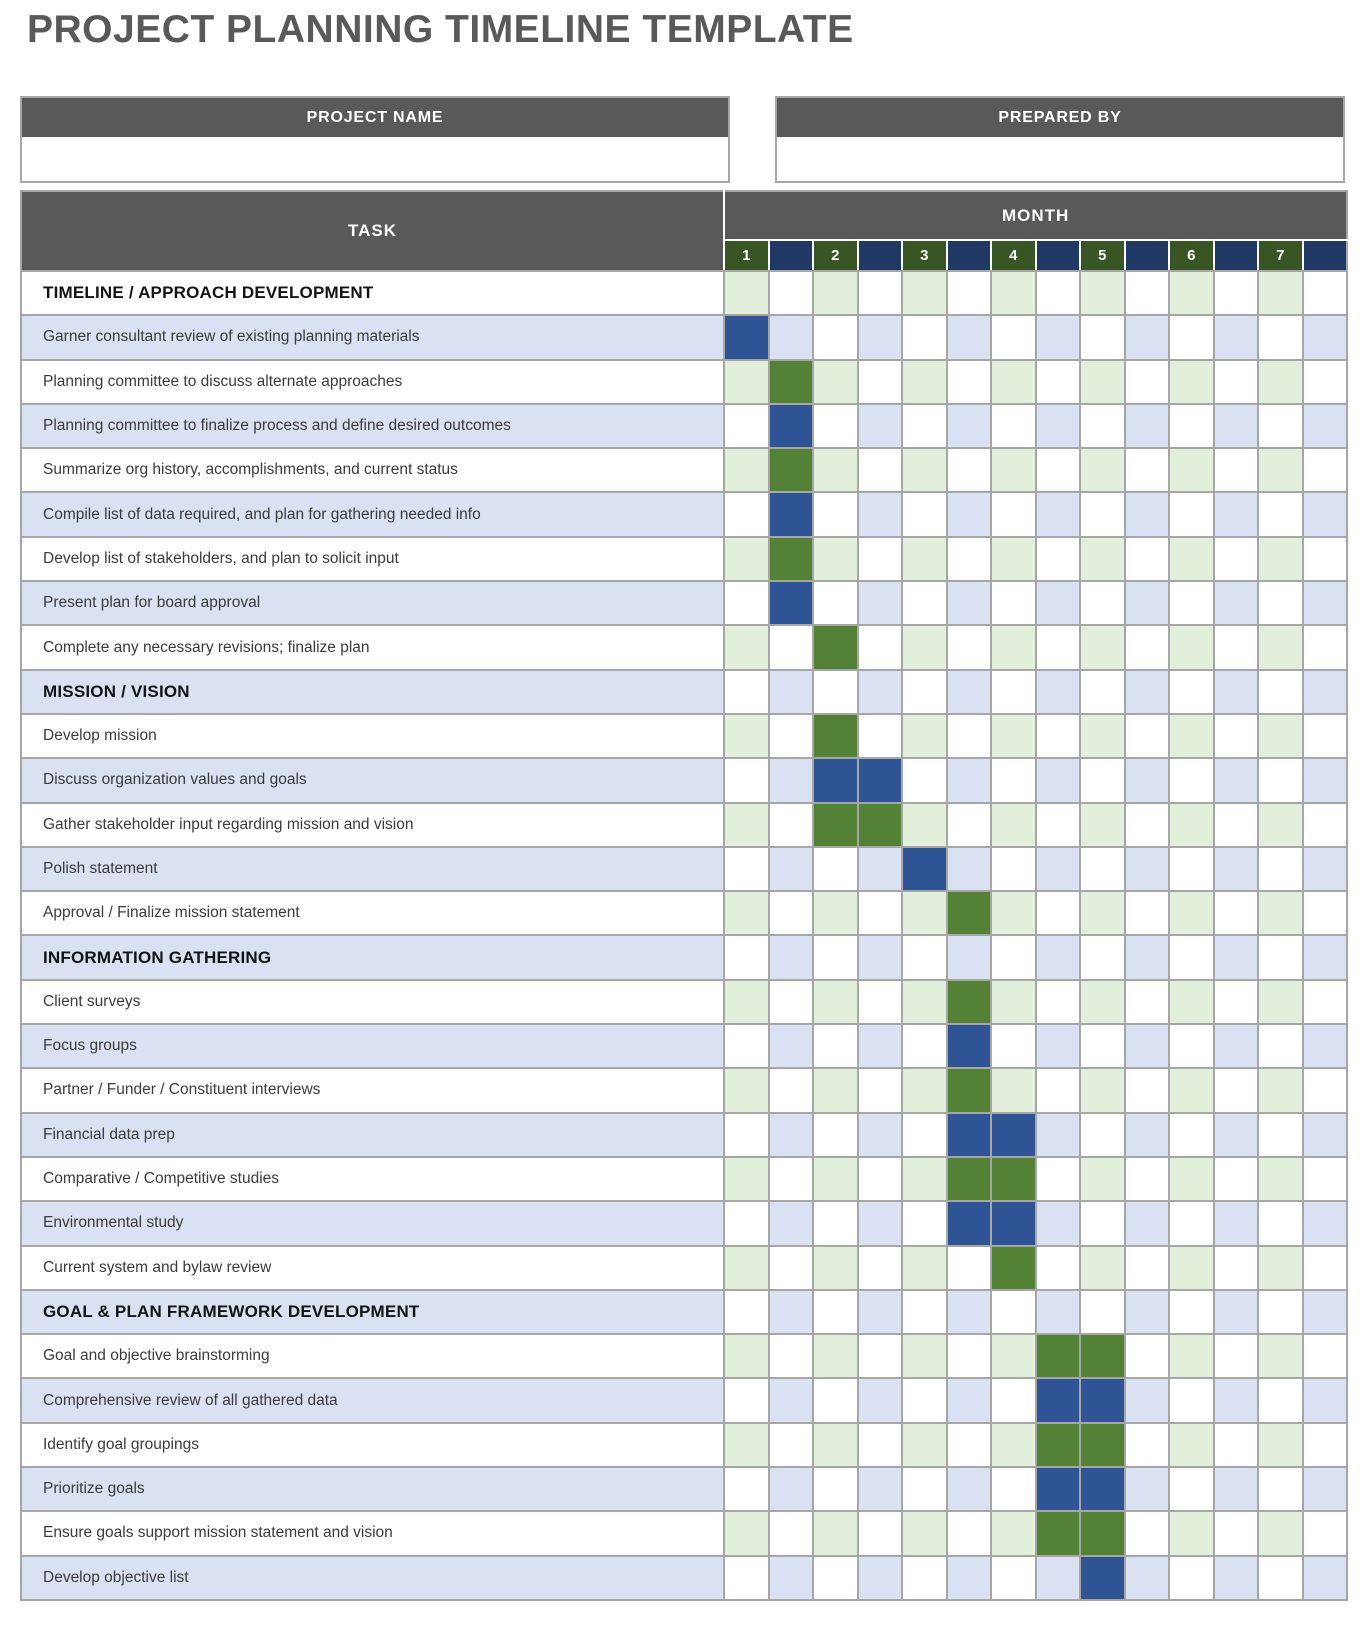  What do you see at coordinates (1035, 215) in the screenshot?
I see `month-header-cell: MONTH` at bounding box center [1035, 215].